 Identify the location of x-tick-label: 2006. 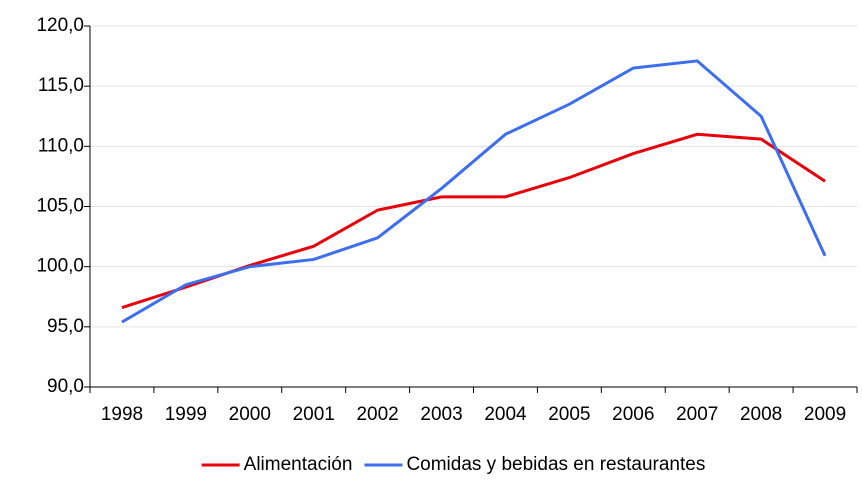
(633, 414).